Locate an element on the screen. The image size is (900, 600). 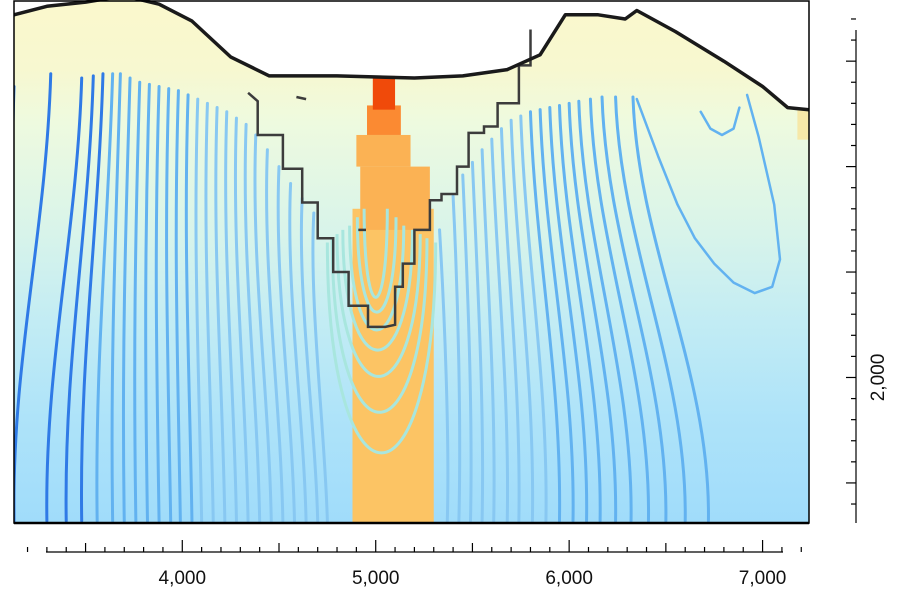
x-tick-label-4000: 4,000 is located at coordinates (183, 578).